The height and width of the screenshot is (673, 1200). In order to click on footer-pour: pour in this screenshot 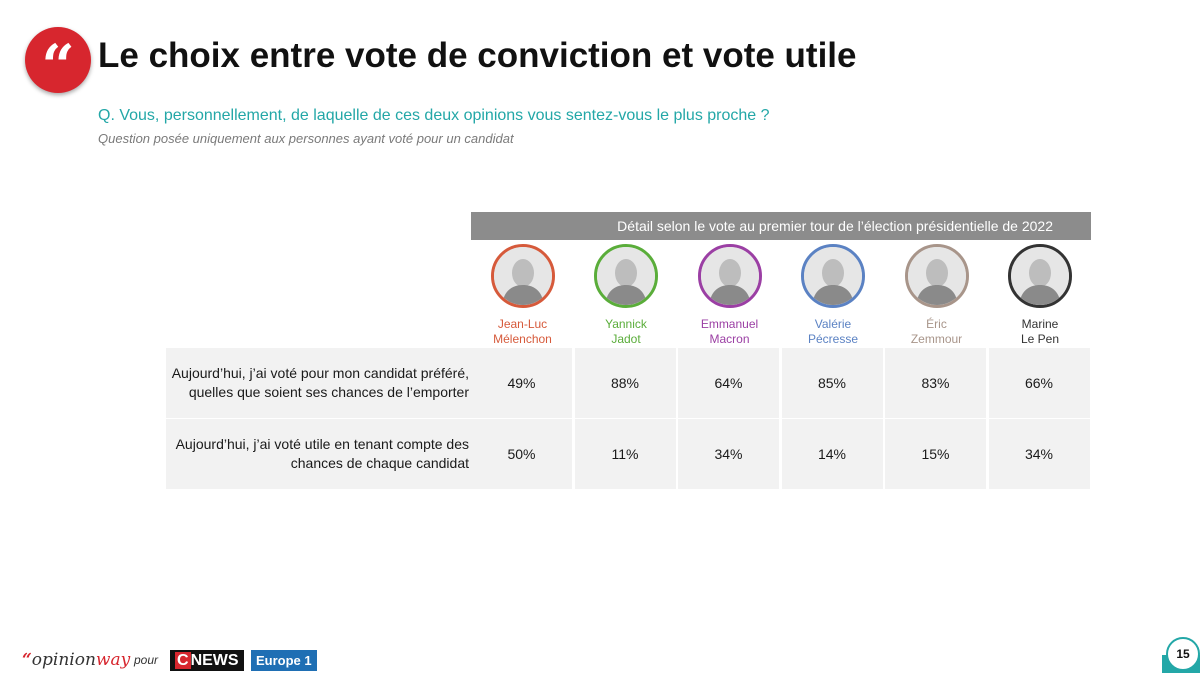, I will do `click(146, 660)`.